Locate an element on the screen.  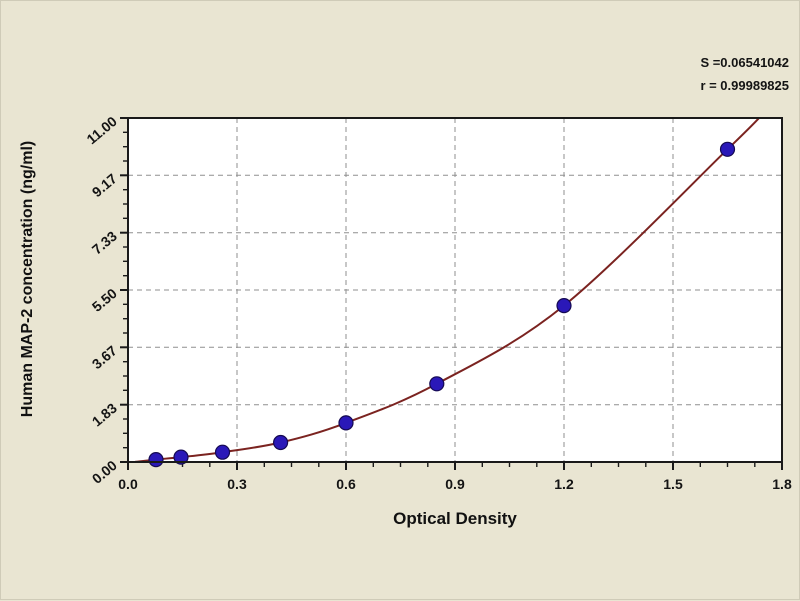
y-tick-label: 9.17 is located at coordinates (104, 185).